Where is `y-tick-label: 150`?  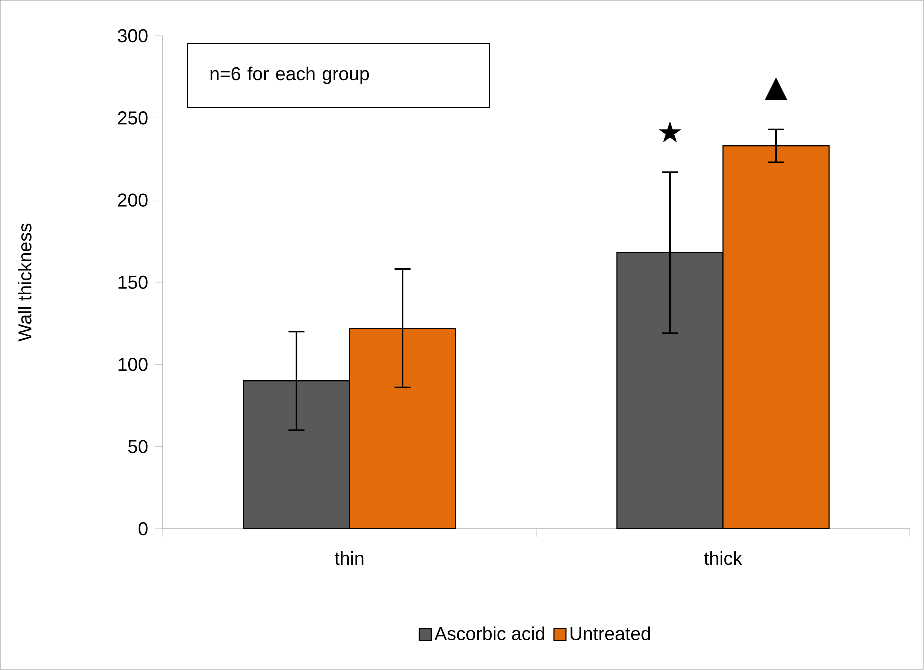
y-tick-label: 150 is located at coordinates (133, 283).